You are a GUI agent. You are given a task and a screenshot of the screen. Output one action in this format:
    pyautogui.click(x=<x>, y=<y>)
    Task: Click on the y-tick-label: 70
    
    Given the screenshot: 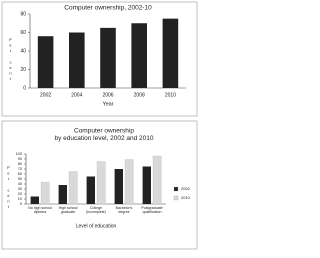 What is the action you would take?
    pyautogui.click(x=20, y=169)
    